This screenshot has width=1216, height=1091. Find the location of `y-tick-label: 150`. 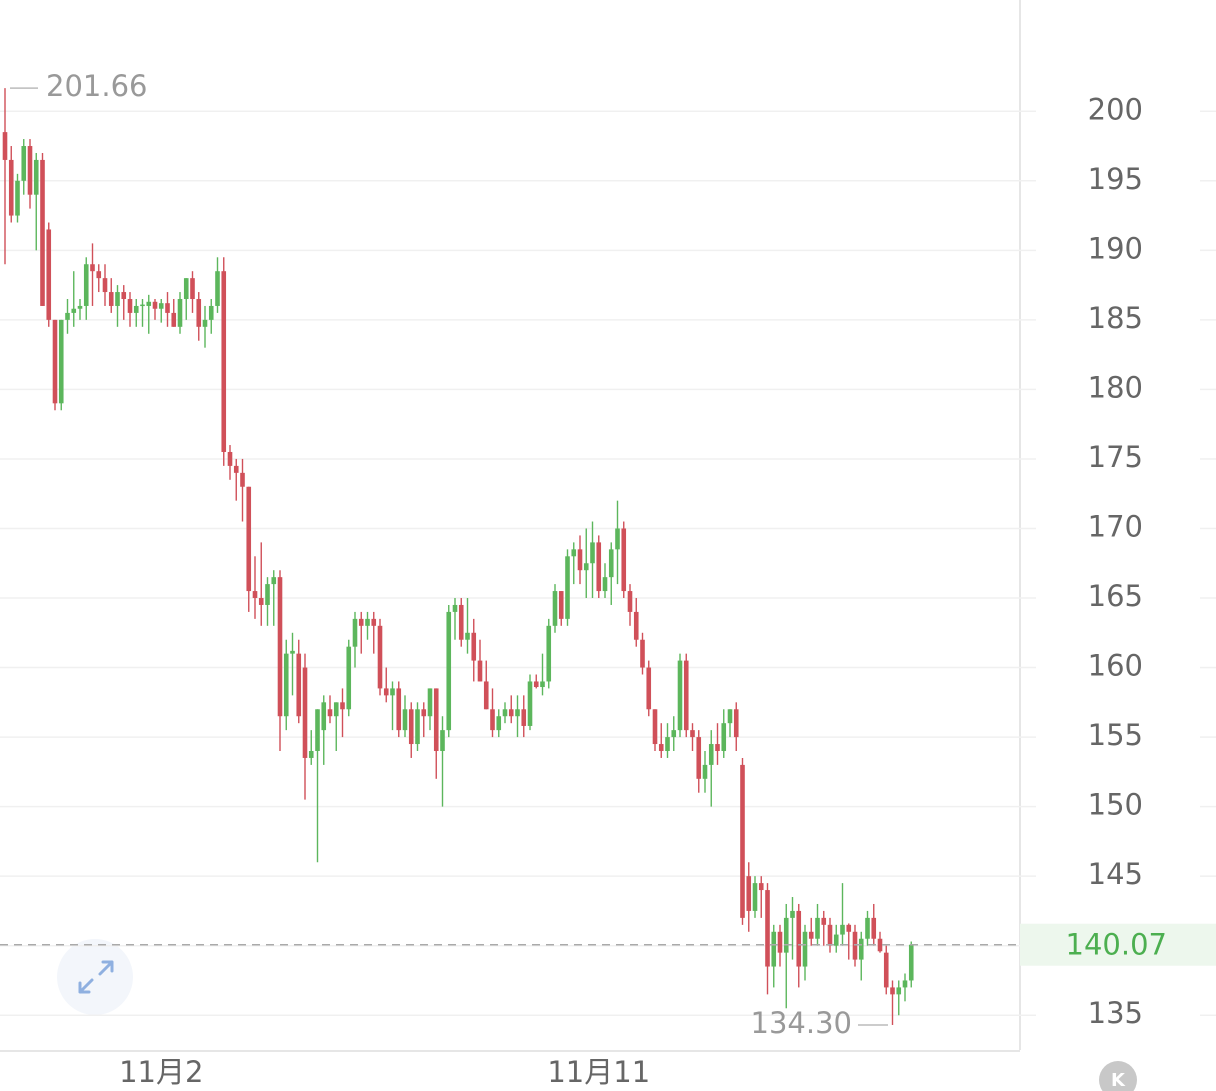

y-tick-label: 150 is located at coordinates (1115, 805).